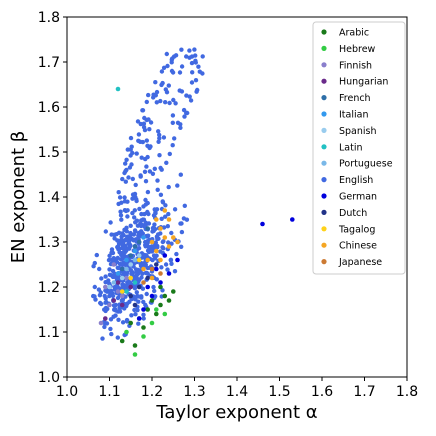  I want to click on x-tick-label: 1.6, so click(322, 392).